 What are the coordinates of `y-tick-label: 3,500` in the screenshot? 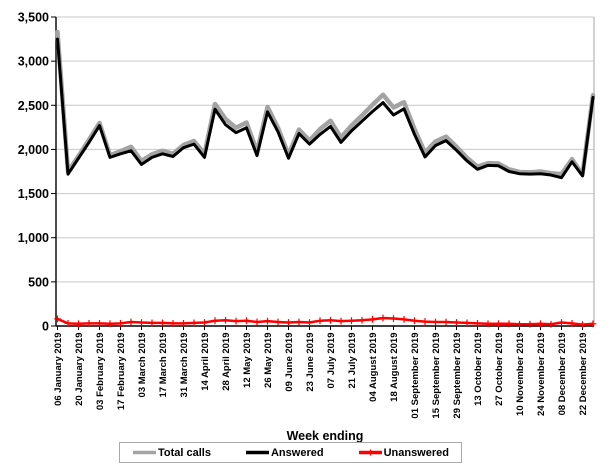 It's located at (33, 18).